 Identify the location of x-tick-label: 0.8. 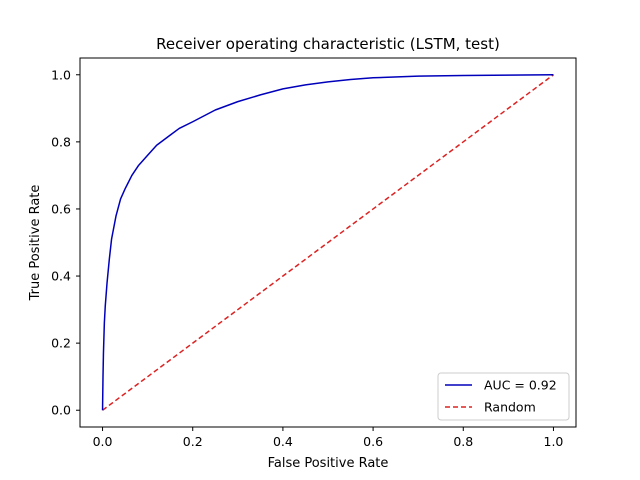
(463, 441).